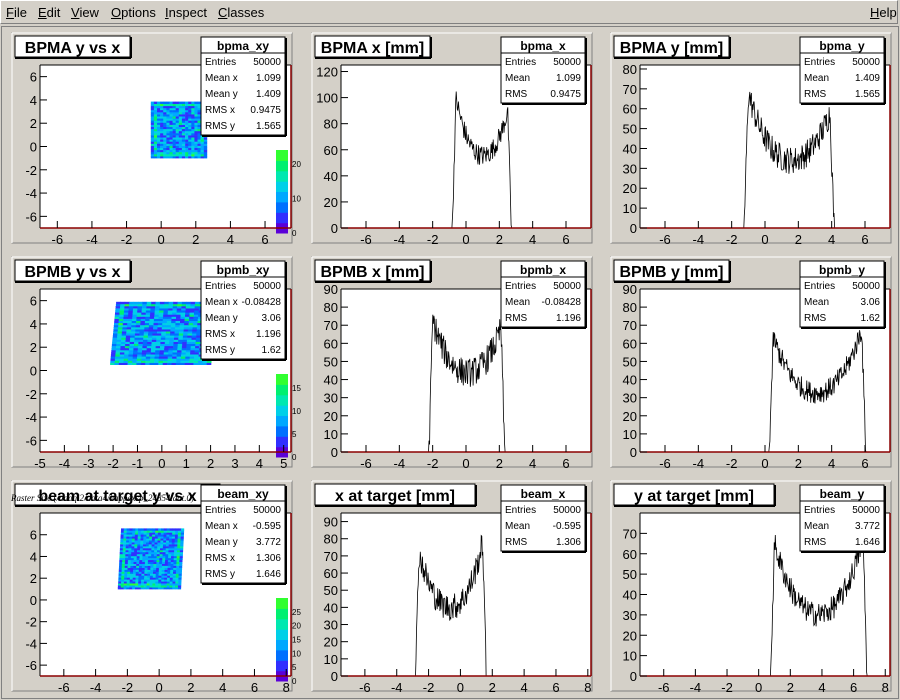 The height and width of the screenshot is (700, 900). What do you see at coordinates (517, 78) in the screenshot?
I see `bpma_x-stats-label-1: Mean` at bounding box center [517, 78].